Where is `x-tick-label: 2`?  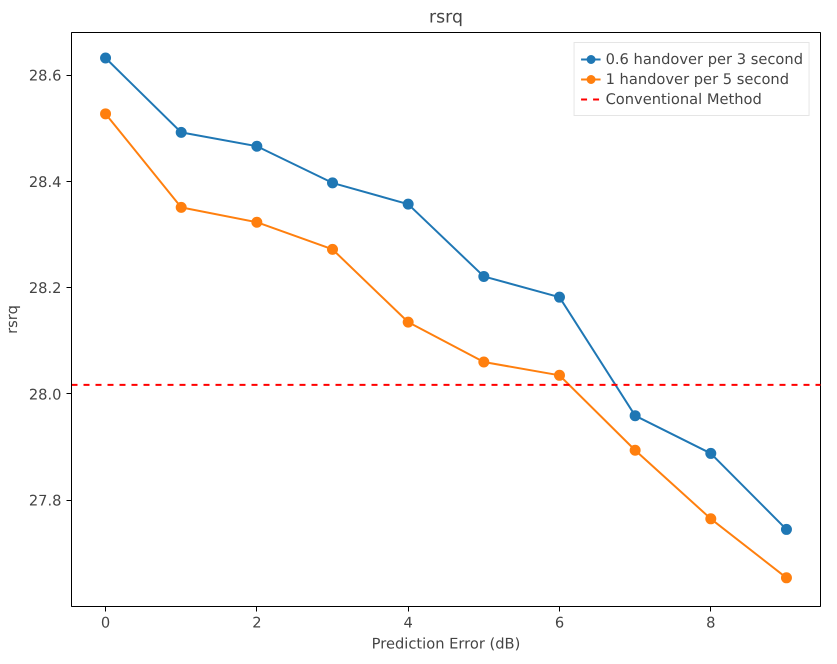 x-tick-label: 2 is located at coordinates (257, 623).